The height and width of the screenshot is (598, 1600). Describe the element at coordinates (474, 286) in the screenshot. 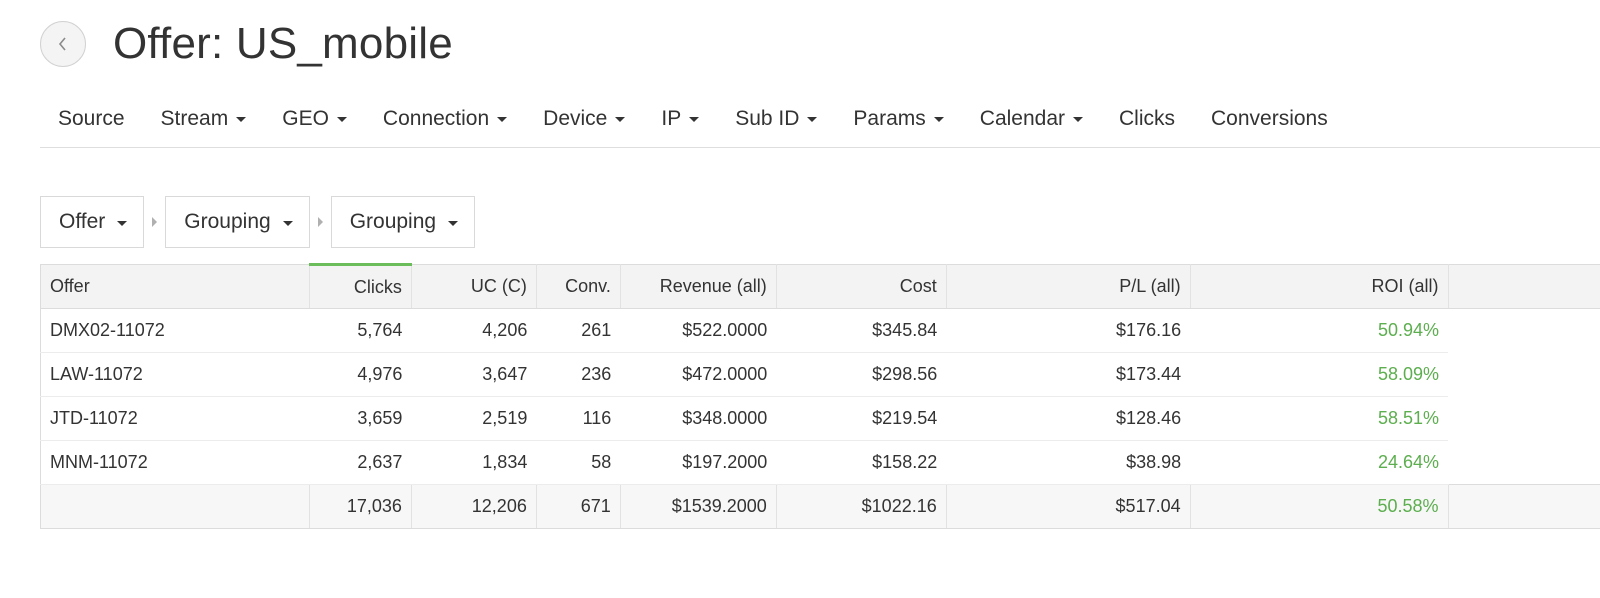

I see `column-header-uc: UC (C)` at that location.